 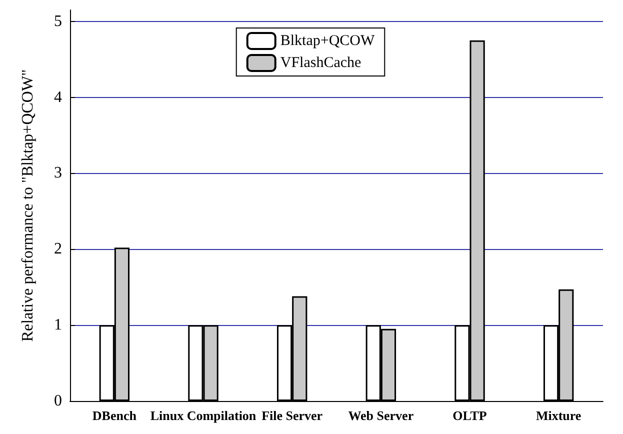 I want to click on x-tick-label: File Server, so click(x=292, y=415).